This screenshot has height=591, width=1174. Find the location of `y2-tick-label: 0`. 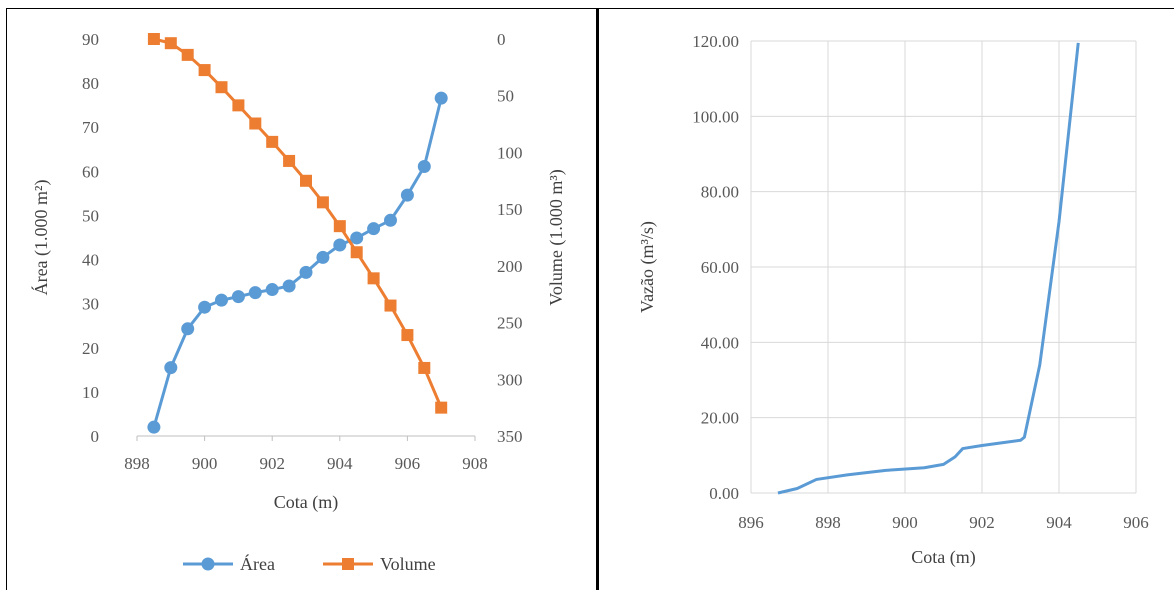

y2-tick-label: 0 is located at coordinates (501, 39).